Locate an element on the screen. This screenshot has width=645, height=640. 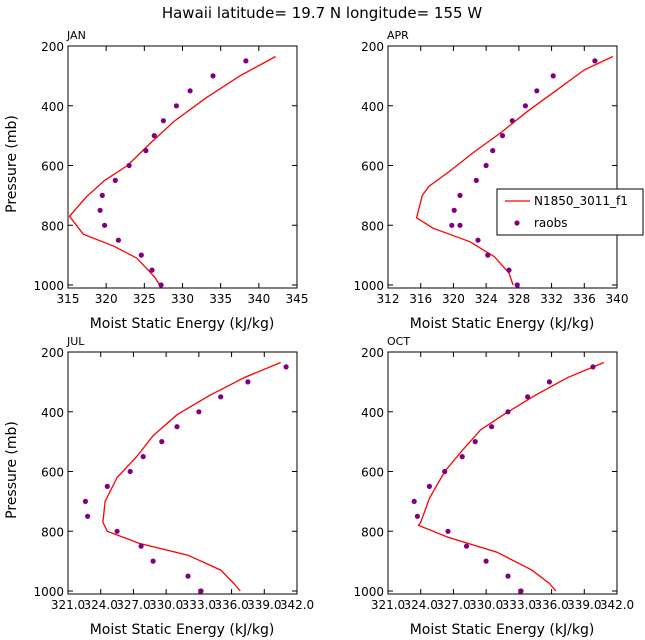
x-tick-label: 312 is located at coordinates (388, 299).